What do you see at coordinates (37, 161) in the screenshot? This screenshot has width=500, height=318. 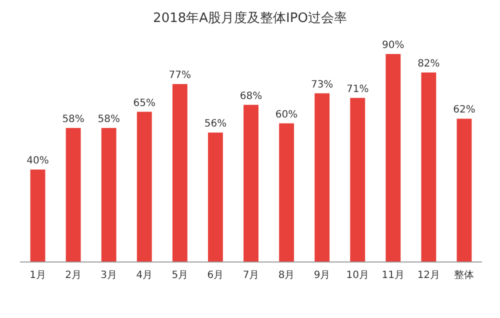 I see `data-label: 40%` at bounding box center [37, 161].